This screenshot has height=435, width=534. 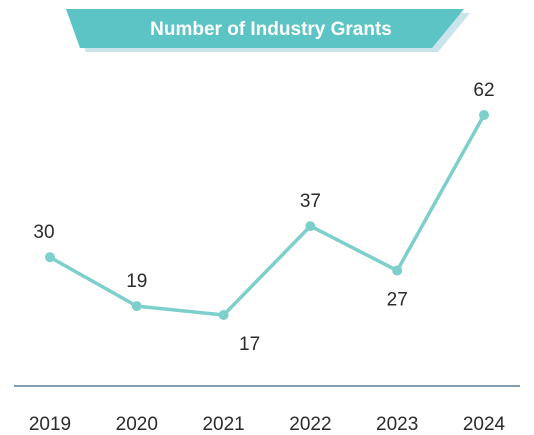 I want to click on title-banner-shape, so click(x=265, y=28).